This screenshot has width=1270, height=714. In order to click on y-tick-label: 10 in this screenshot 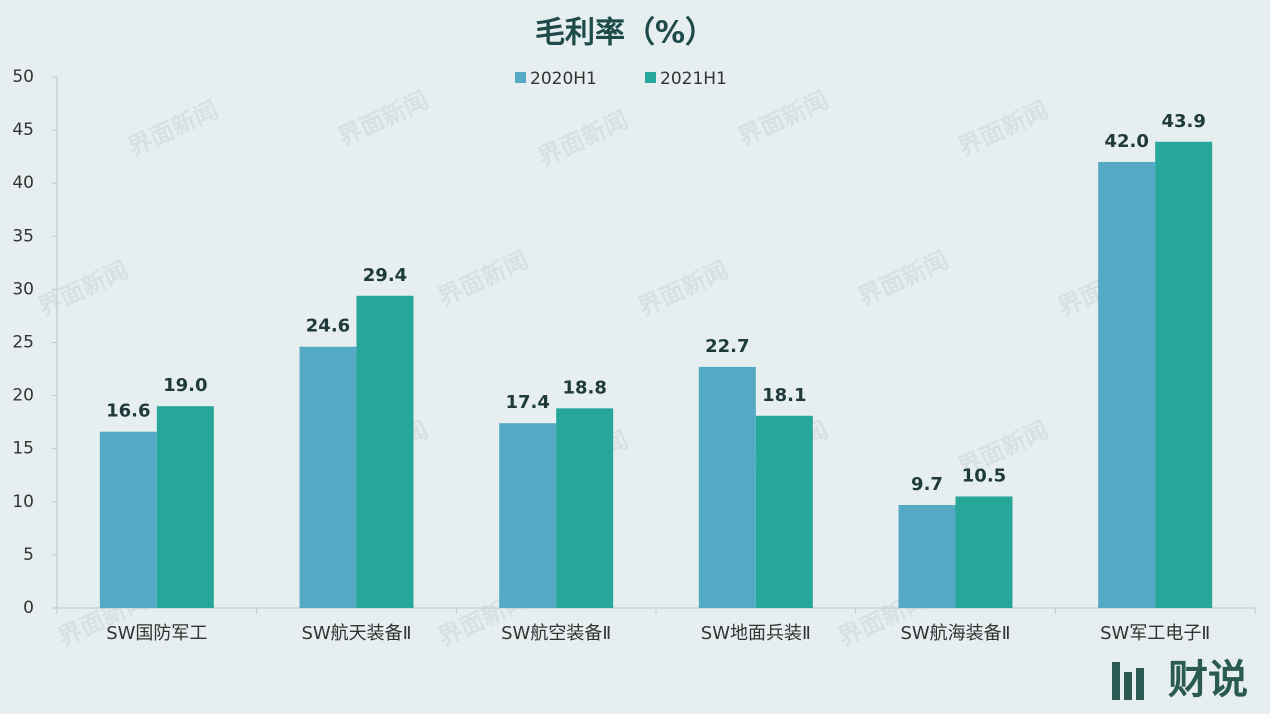, I will do `click(23, 502)`.